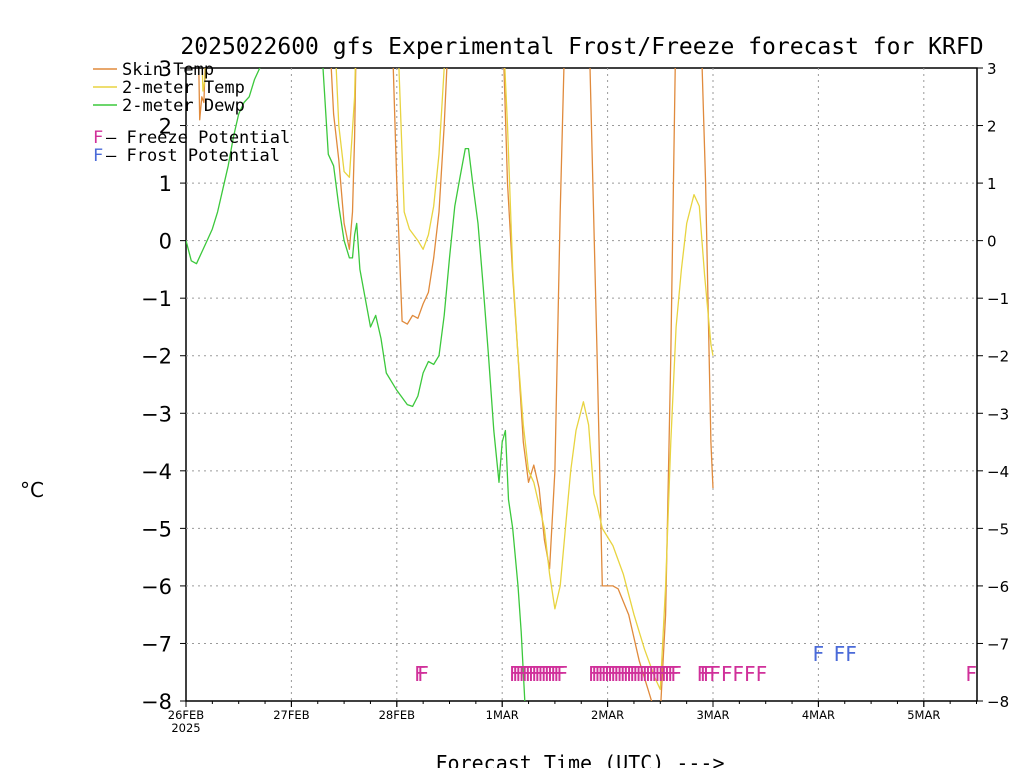 The width and height of the screenshot is (1024, 768). Describe the element at coordinates (183, 106) in the screenshot. I see `legend-label: 2-meter Dewp` at that location.